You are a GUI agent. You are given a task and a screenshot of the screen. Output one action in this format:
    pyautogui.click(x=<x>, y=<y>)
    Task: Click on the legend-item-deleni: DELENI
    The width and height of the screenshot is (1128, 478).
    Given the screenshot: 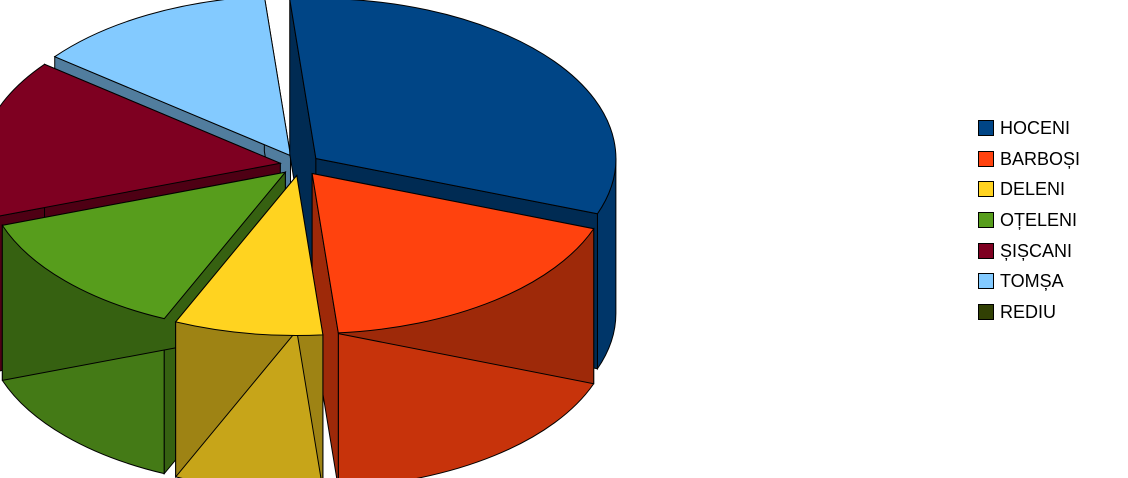 What is the action you would take?
    pyautogui.click(x=1048, y=189)
    